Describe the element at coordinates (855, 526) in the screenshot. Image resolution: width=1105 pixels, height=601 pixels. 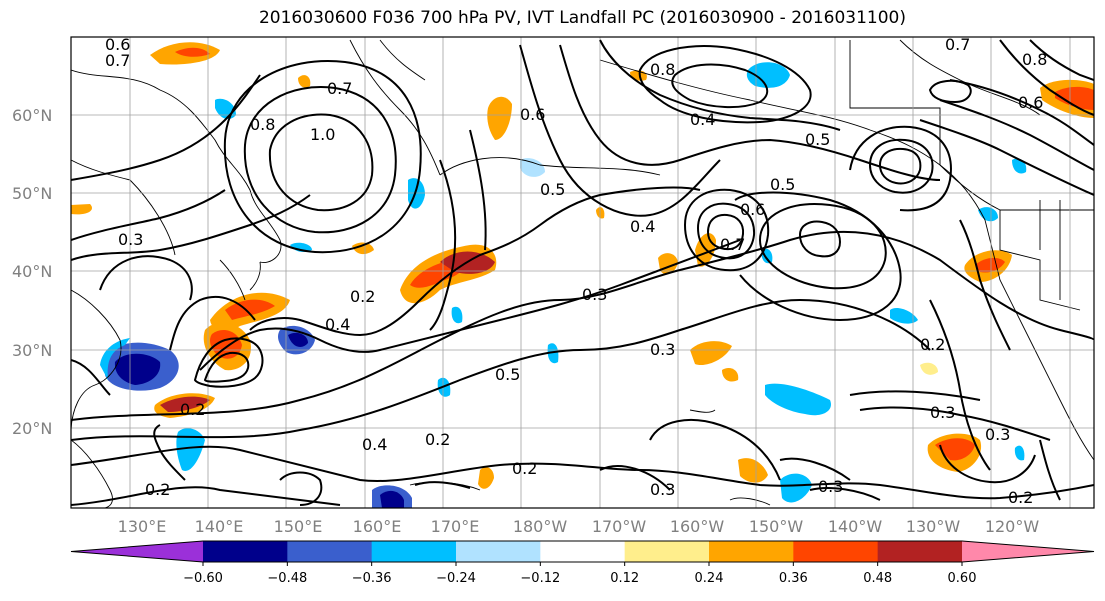
I see `lon-label: 140°W` at that location.